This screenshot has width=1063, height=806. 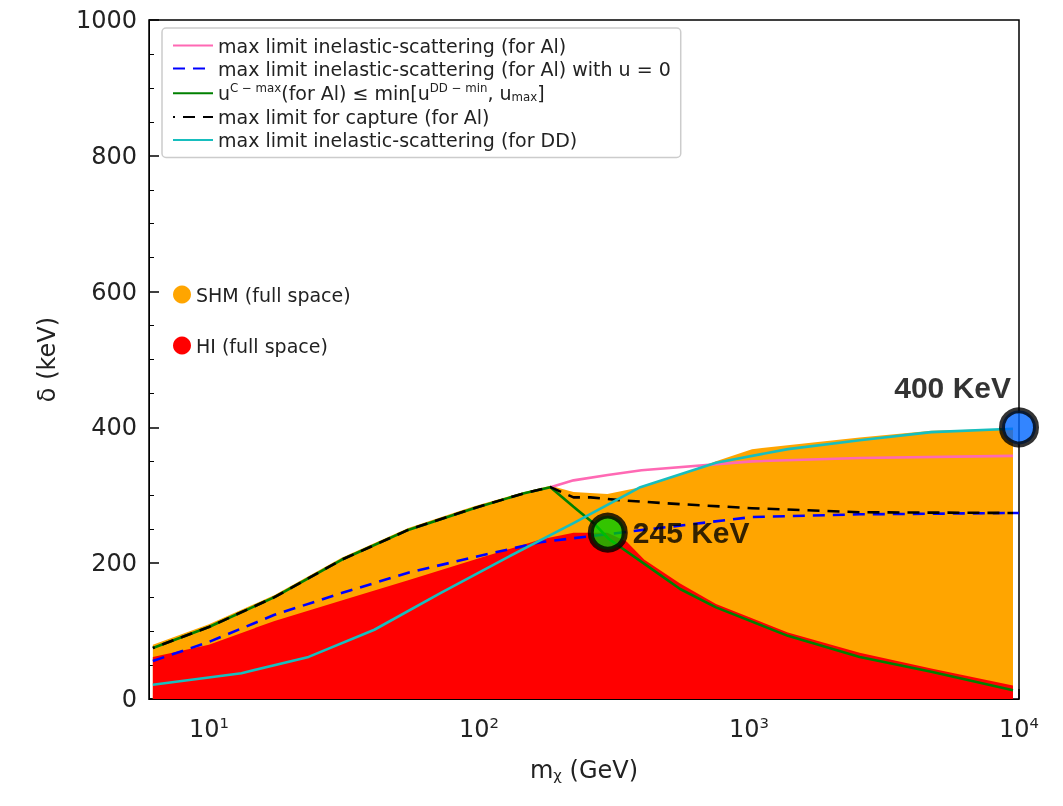 I want to click on y-tick-label: 600, so click(x=114, y=291).